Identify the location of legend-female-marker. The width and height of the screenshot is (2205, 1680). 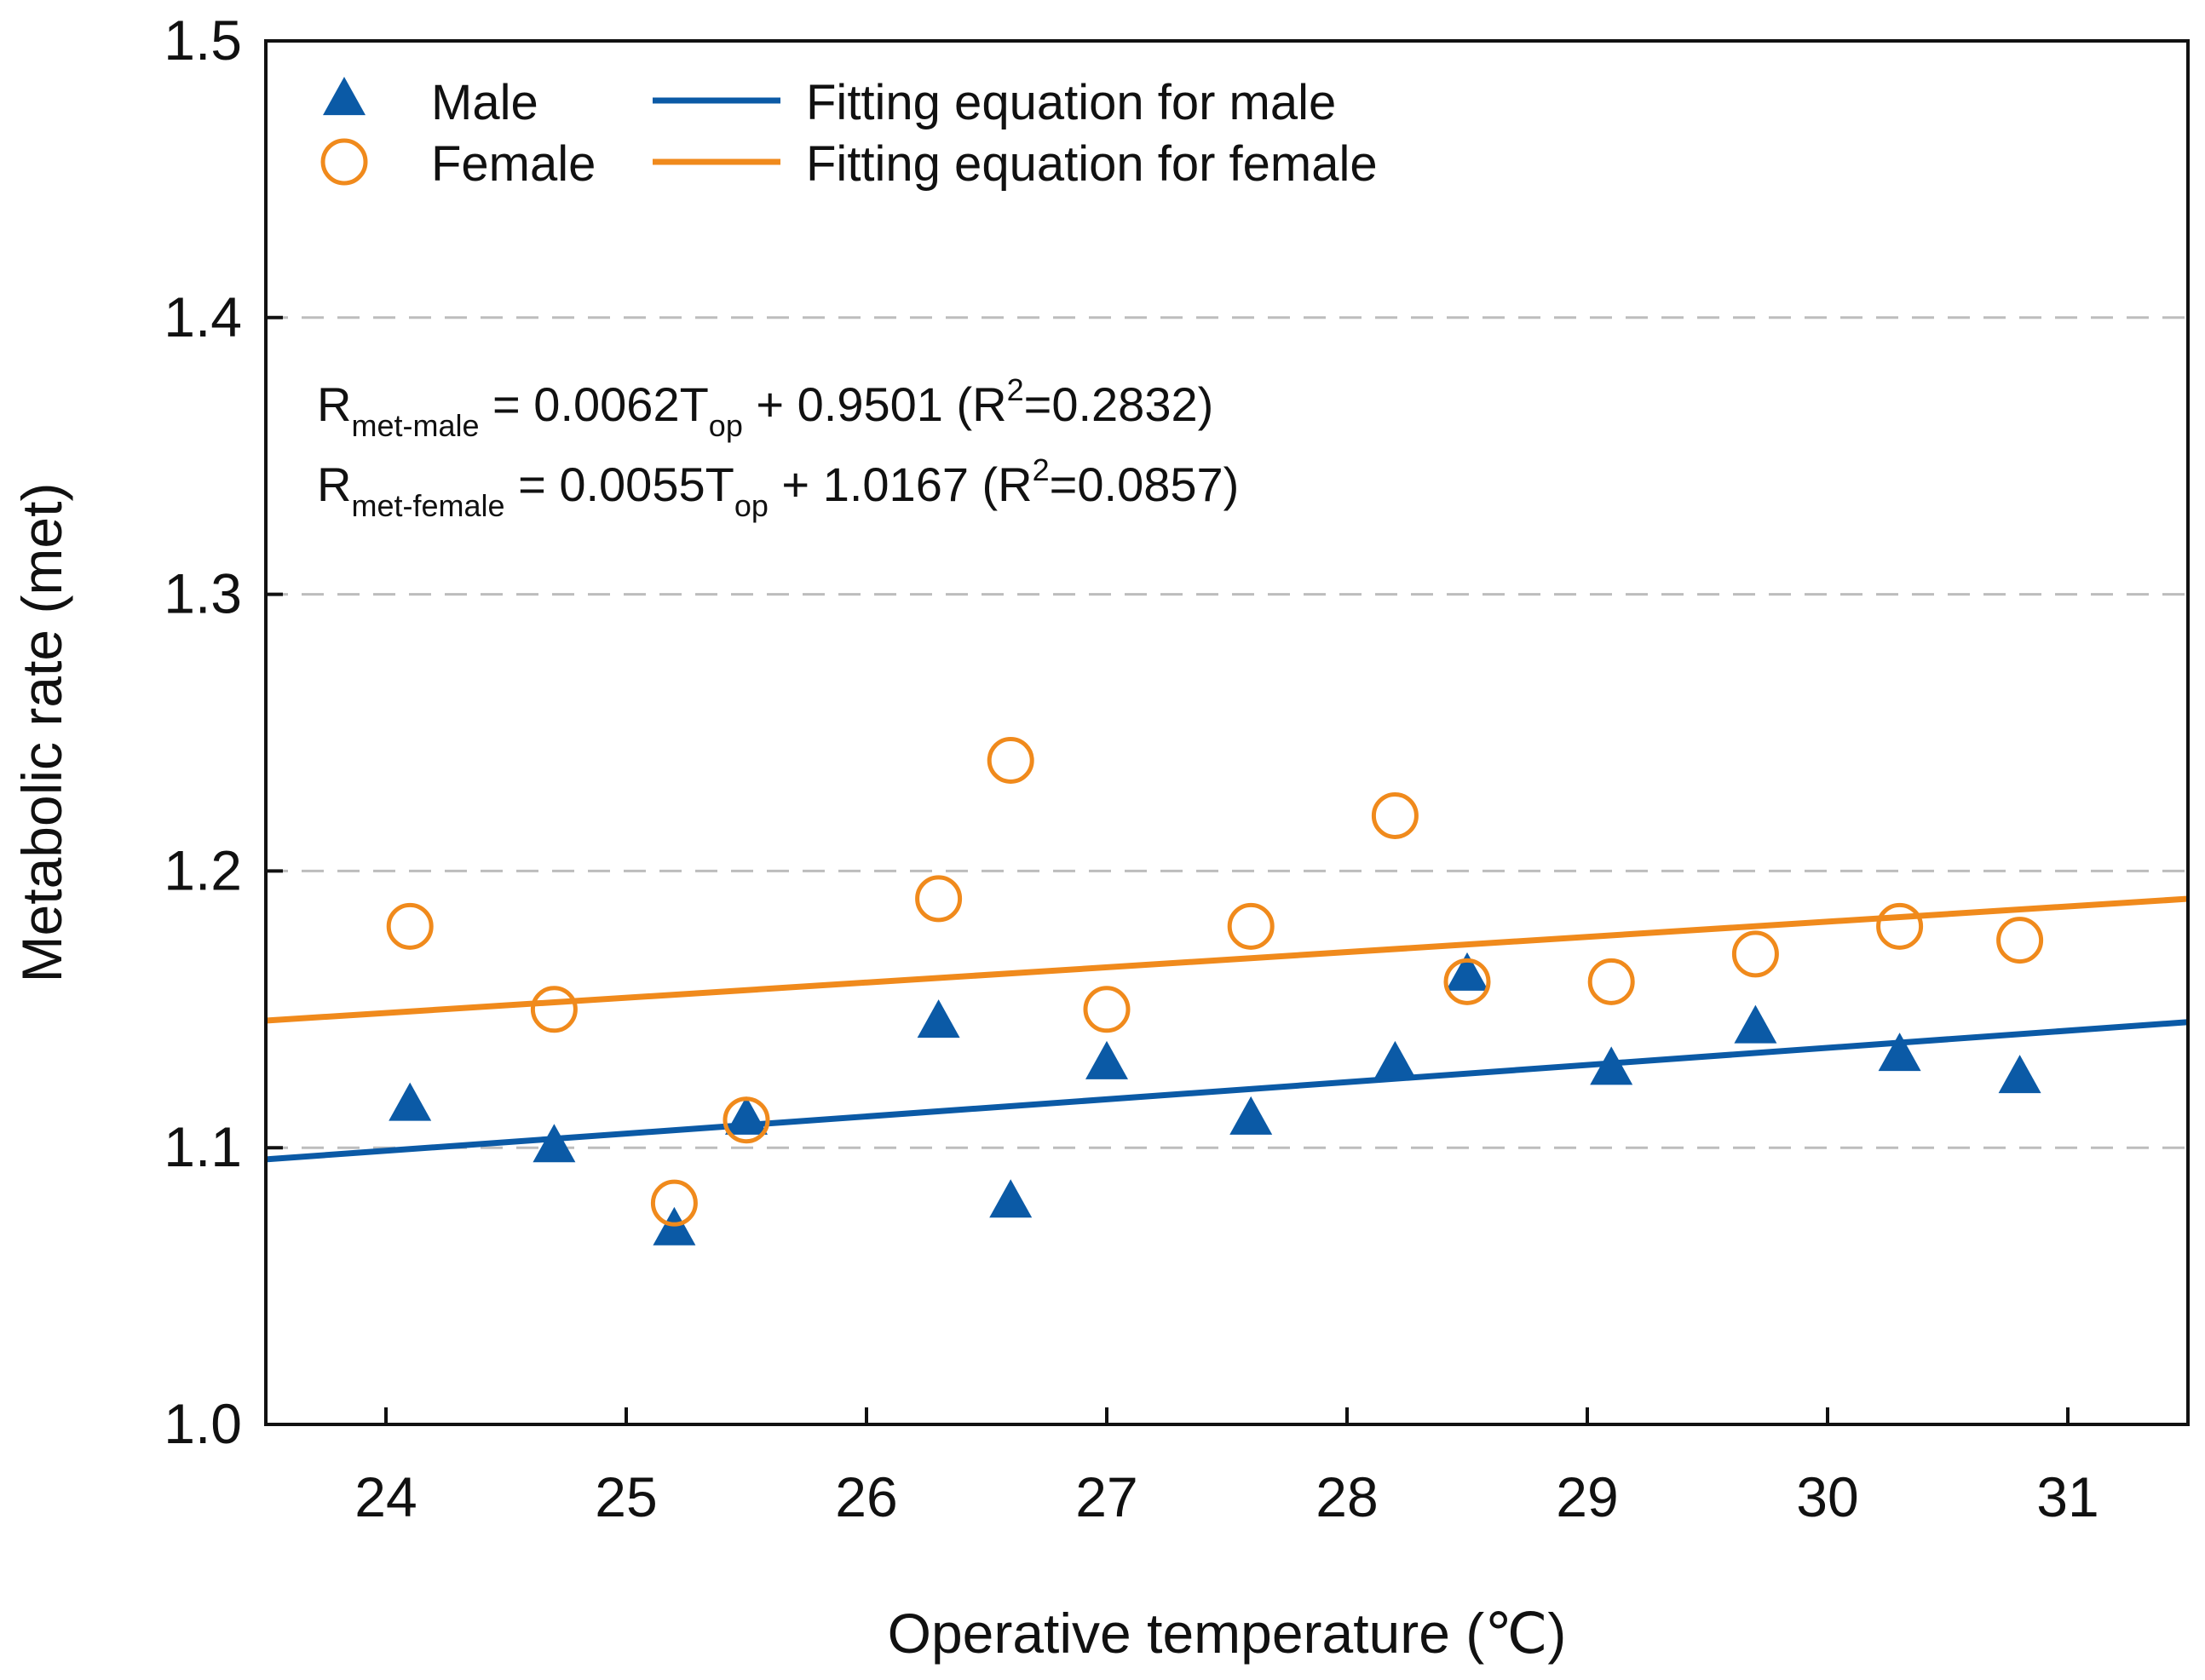
(344, 162).